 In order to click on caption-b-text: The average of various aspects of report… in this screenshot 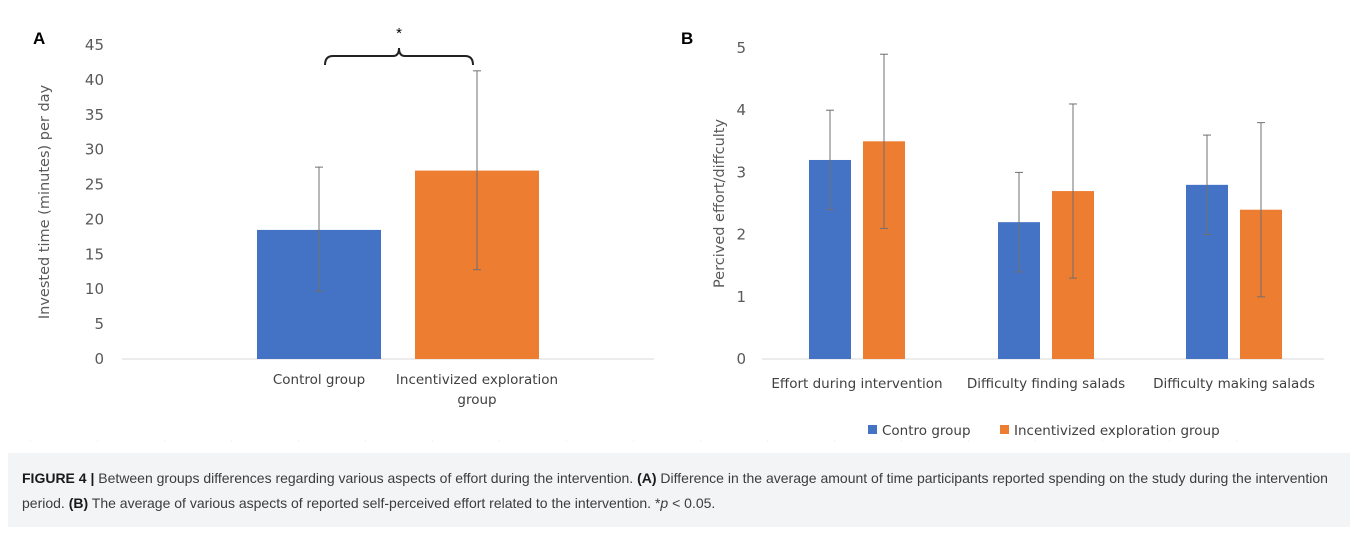, I will do `click(371, 503)`.